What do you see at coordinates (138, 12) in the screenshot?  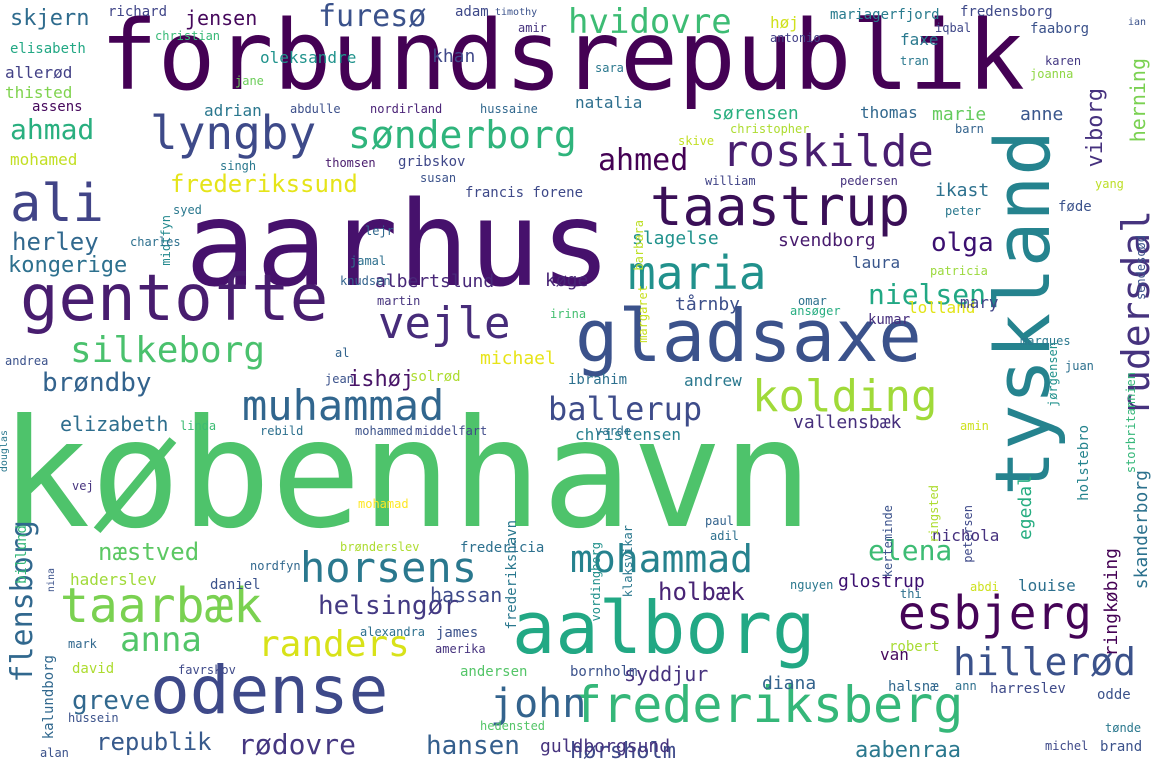 I see `cloud-word: richard` at bounding box center [138, 12].